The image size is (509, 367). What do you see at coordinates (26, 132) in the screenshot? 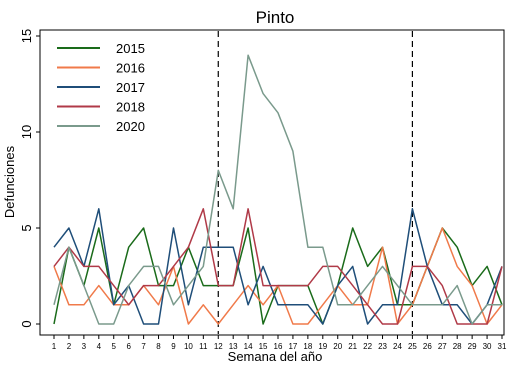
I see `y-tick-label: 10` at bounding box center [26, 132].